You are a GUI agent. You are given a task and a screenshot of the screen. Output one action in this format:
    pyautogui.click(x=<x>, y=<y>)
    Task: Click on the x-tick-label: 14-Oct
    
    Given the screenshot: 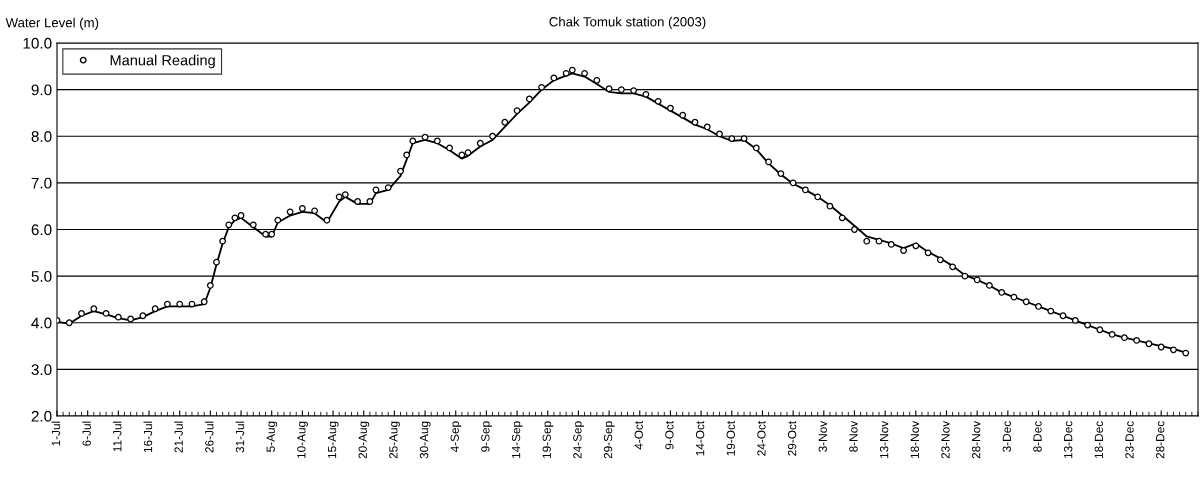 What is the action you would take?
    pyautogui.click(x=700, y=438)
    